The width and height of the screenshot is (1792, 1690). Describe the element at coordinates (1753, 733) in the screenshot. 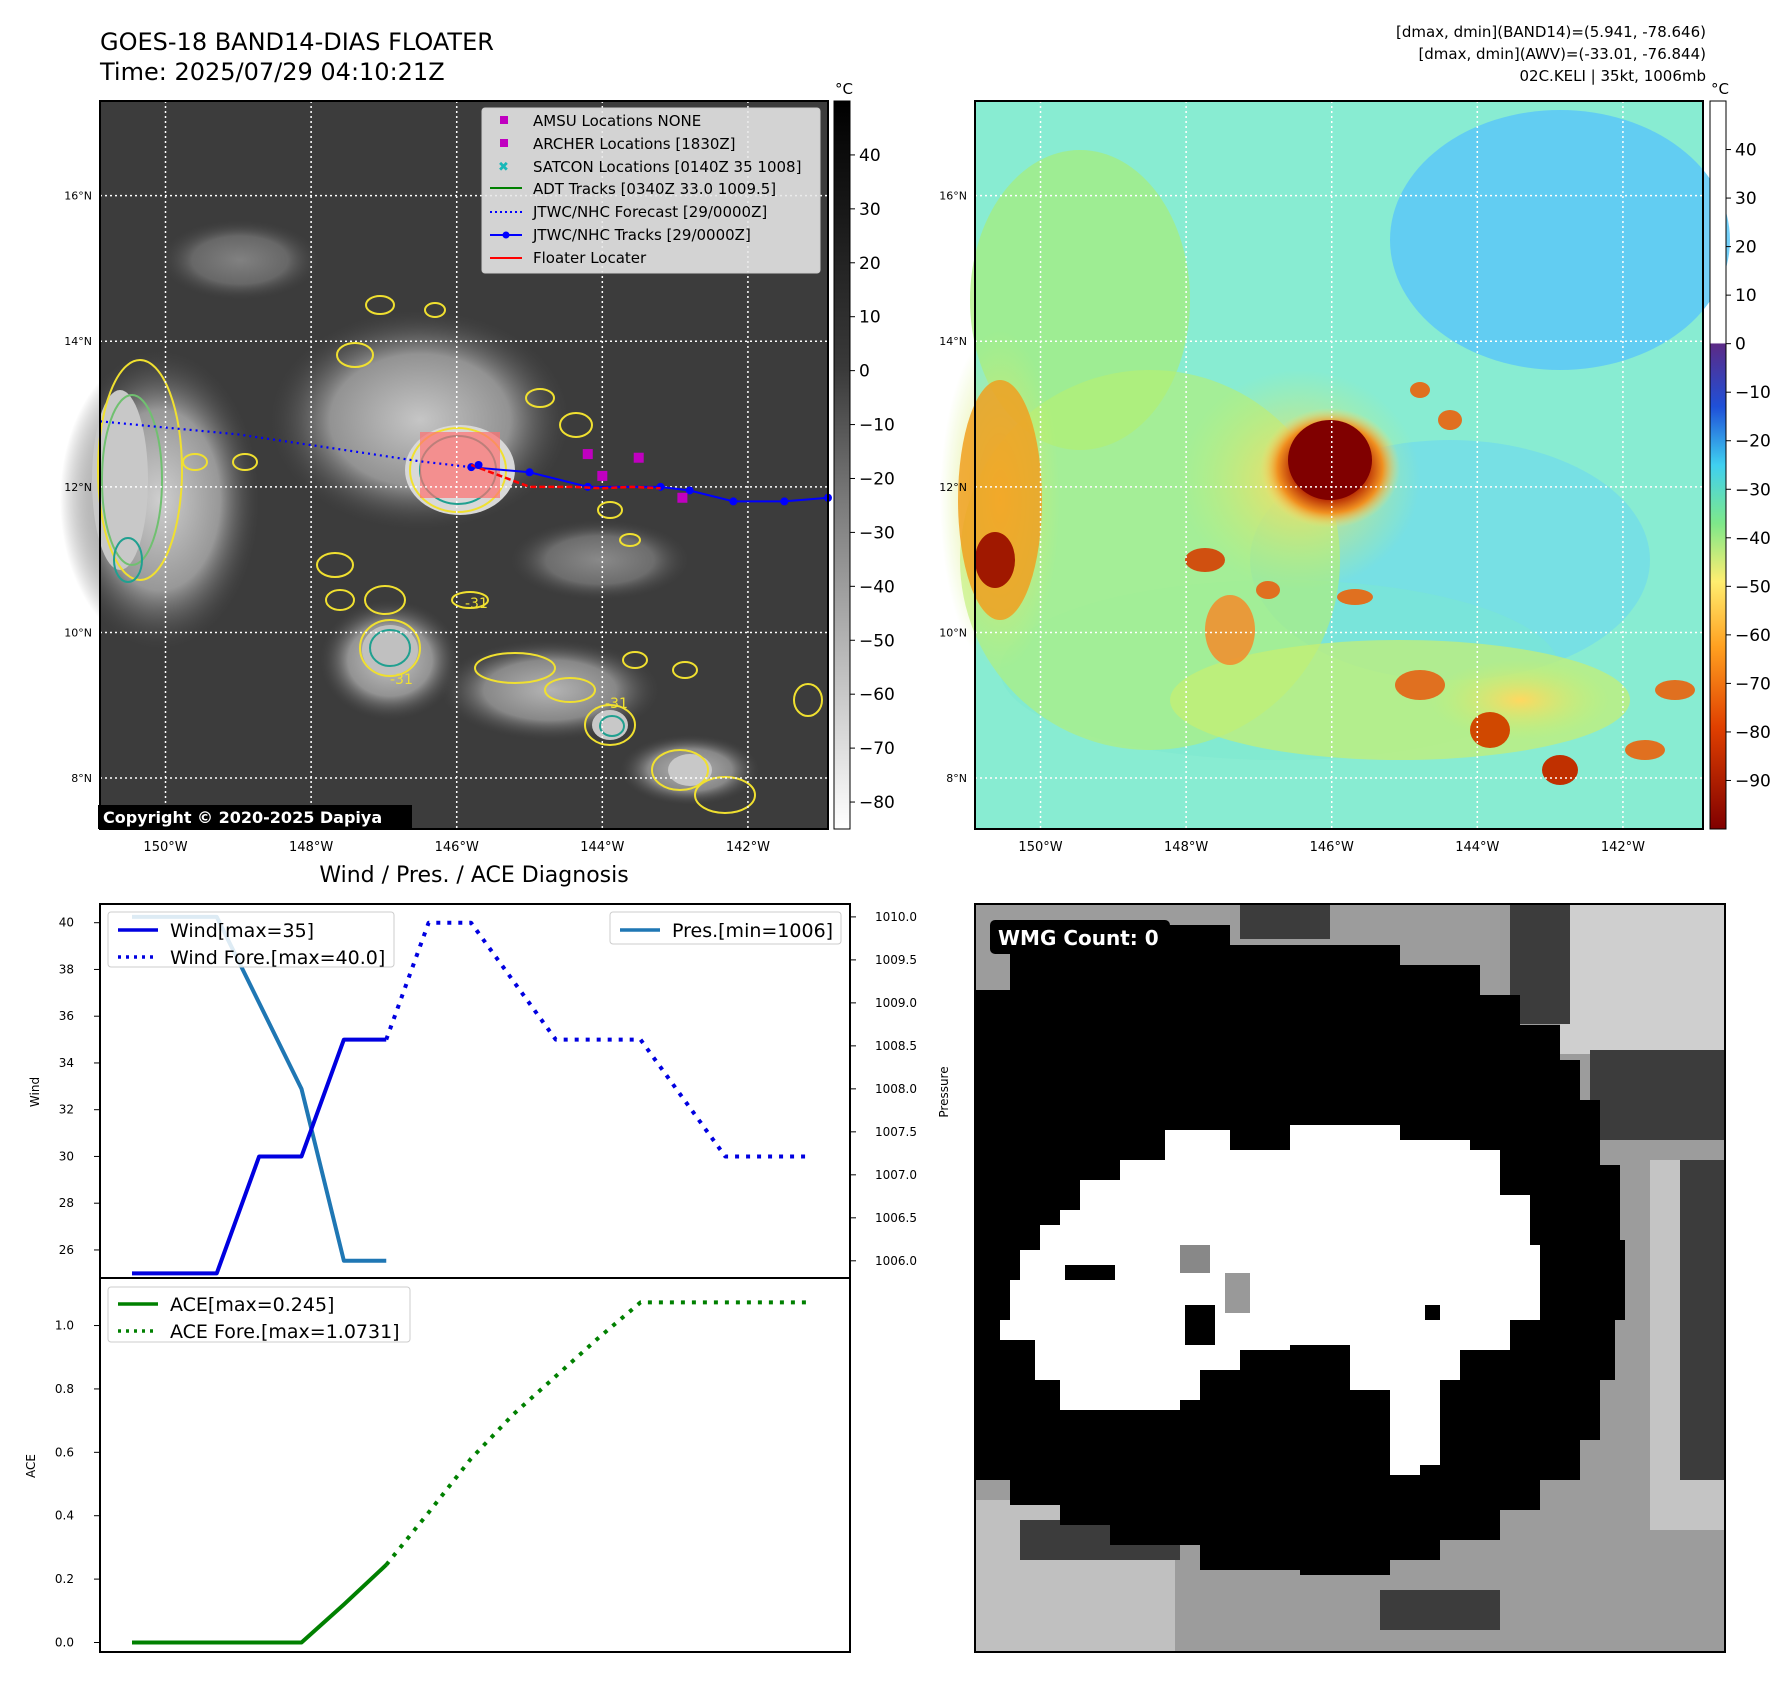

I see `colorbar-tick-label: −80` at that location.